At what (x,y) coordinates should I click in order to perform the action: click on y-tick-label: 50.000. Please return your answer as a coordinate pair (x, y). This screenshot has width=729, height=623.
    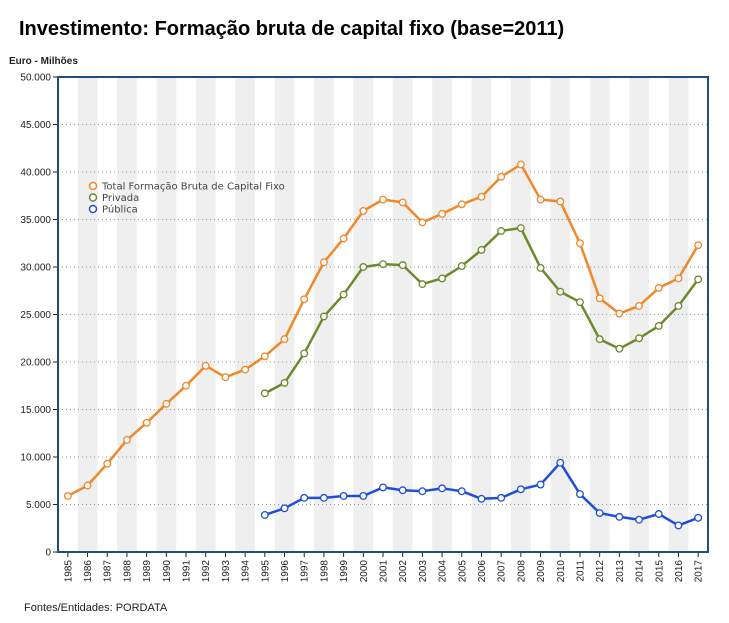
    Looking at the image, I should click on (35, 78).